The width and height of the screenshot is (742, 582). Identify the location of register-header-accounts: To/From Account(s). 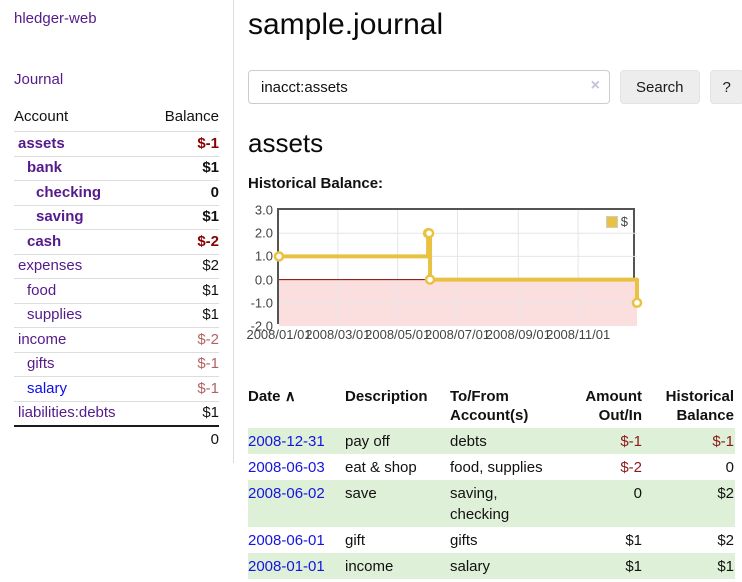
(506, 406).